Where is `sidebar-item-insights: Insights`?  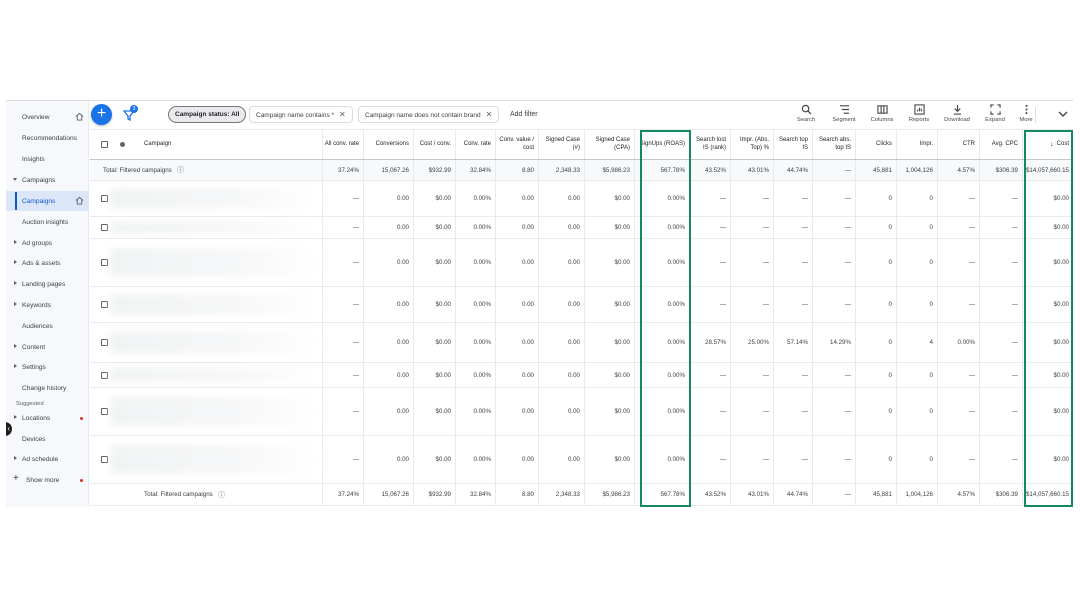
sidebar-item-insights: Insights is located at coordinates (47, 159).